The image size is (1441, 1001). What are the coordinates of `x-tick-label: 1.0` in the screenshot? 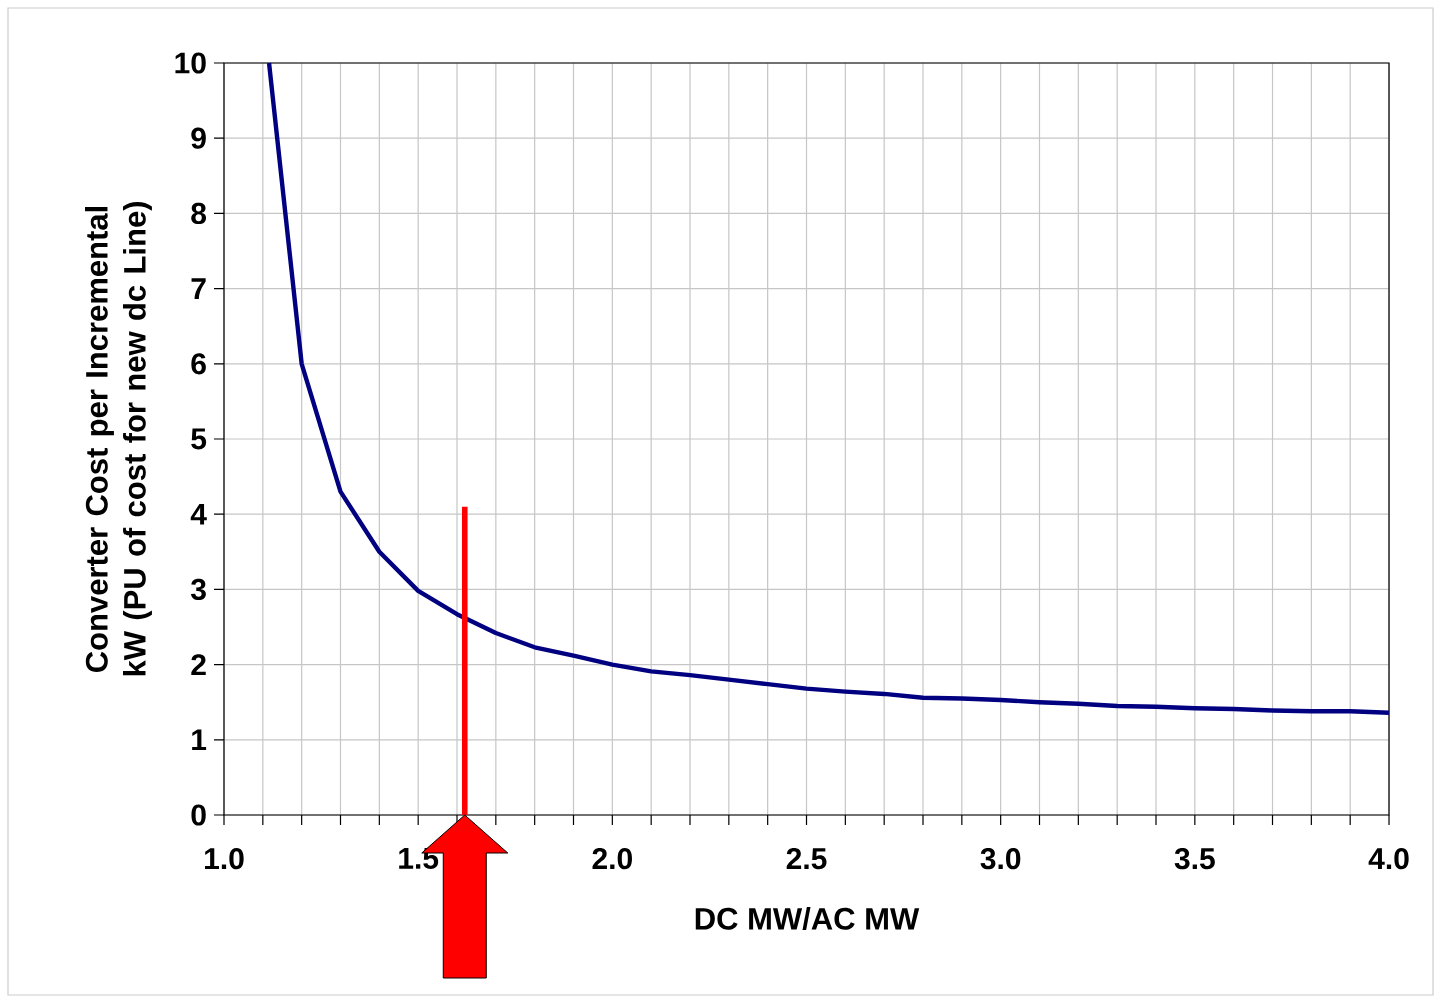 It's located at (224, 859).